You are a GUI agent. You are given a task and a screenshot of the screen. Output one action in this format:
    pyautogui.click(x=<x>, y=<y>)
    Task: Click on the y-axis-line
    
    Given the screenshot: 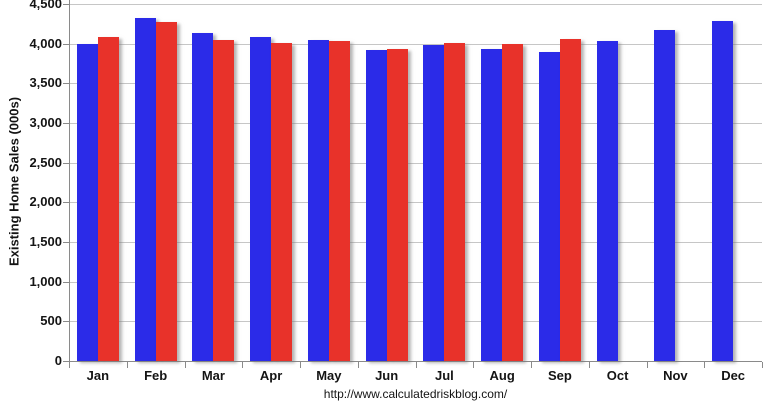 What is the action you would take?
    pyautogui.click(x=69, y=181)
    